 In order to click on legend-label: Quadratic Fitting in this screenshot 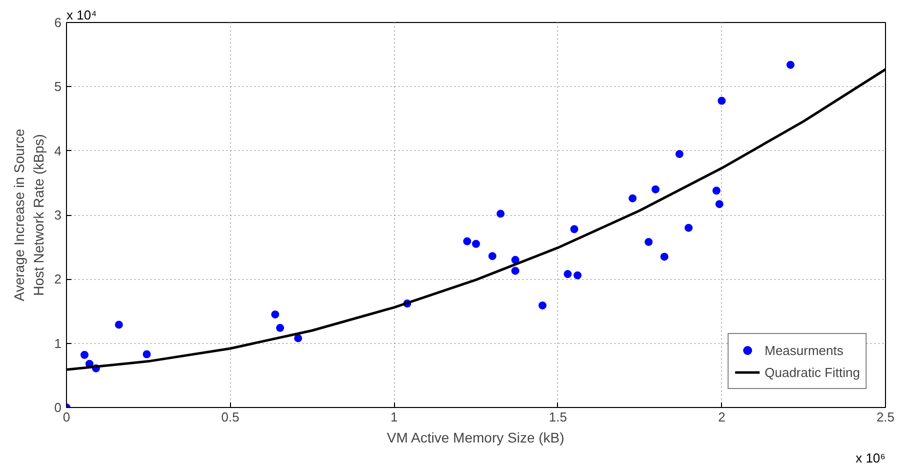, I will do `click(812, 372)`.